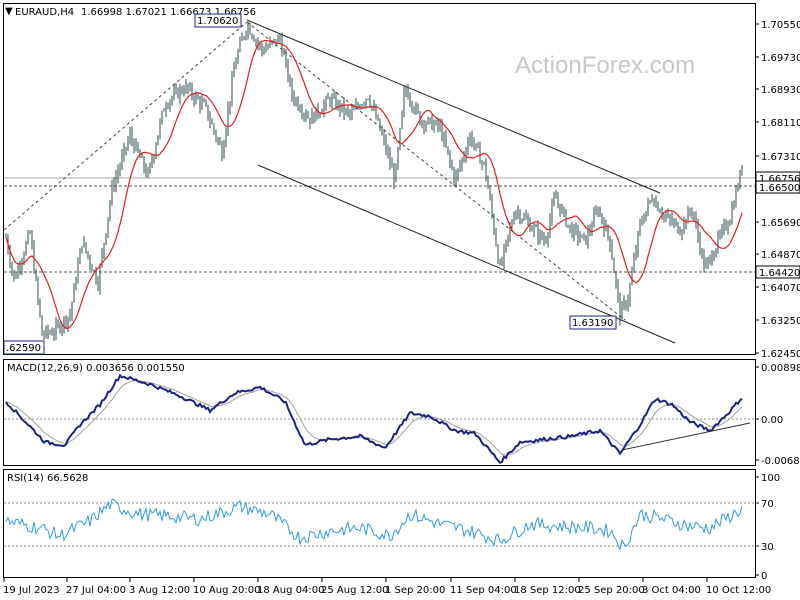 The height and width of the screenshot is (600, 800). I want to click on watermark: ActionForex.com, so click(605, 65).